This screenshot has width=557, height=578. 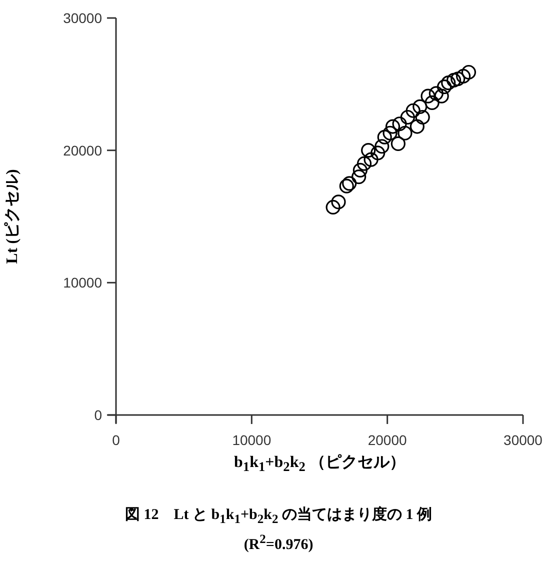 I want to click on text: b$_{1}$k$_{1}$+b$_{2}$k$_{2}$ （ピクセル）, so click(x=320, y=464).